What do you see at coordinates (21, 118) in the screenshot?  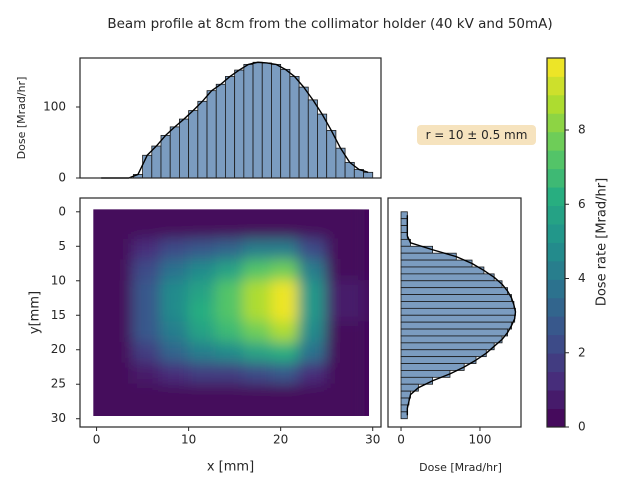 I see `y-axis-label: Dose [Mrad/hr]` at bounding box center [21, 118].